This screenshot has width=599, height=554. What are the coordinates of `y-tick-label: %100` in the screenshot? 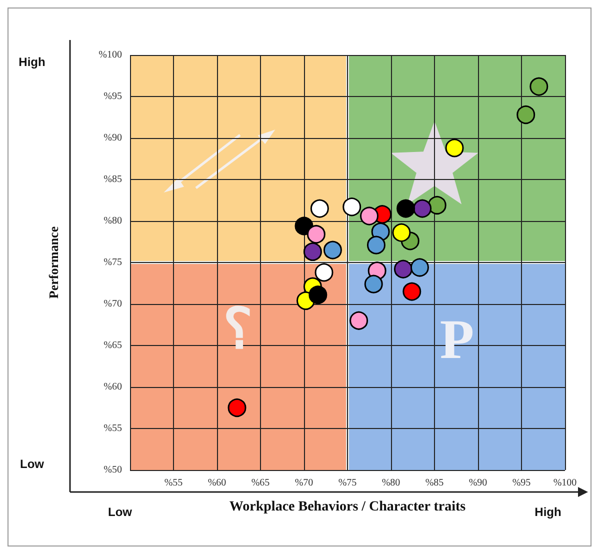 It's located at (110, 55).